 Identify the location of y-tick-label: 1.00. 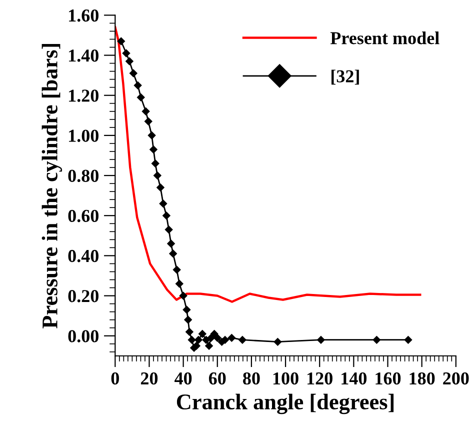
(83, 136).